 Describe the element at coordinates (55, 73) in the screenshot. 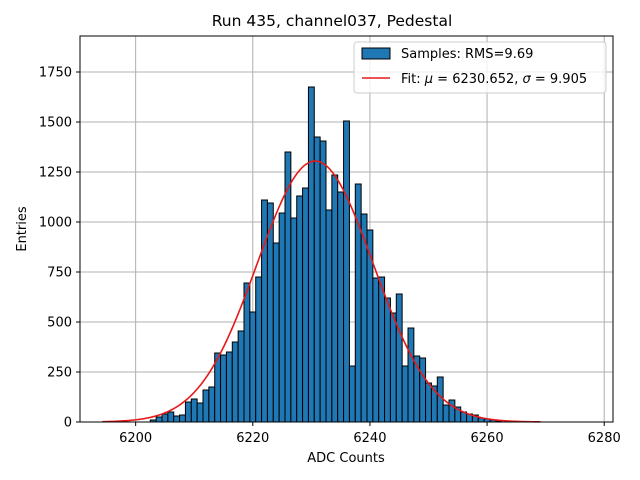

I see `y-tick-label: 1750` at that location.